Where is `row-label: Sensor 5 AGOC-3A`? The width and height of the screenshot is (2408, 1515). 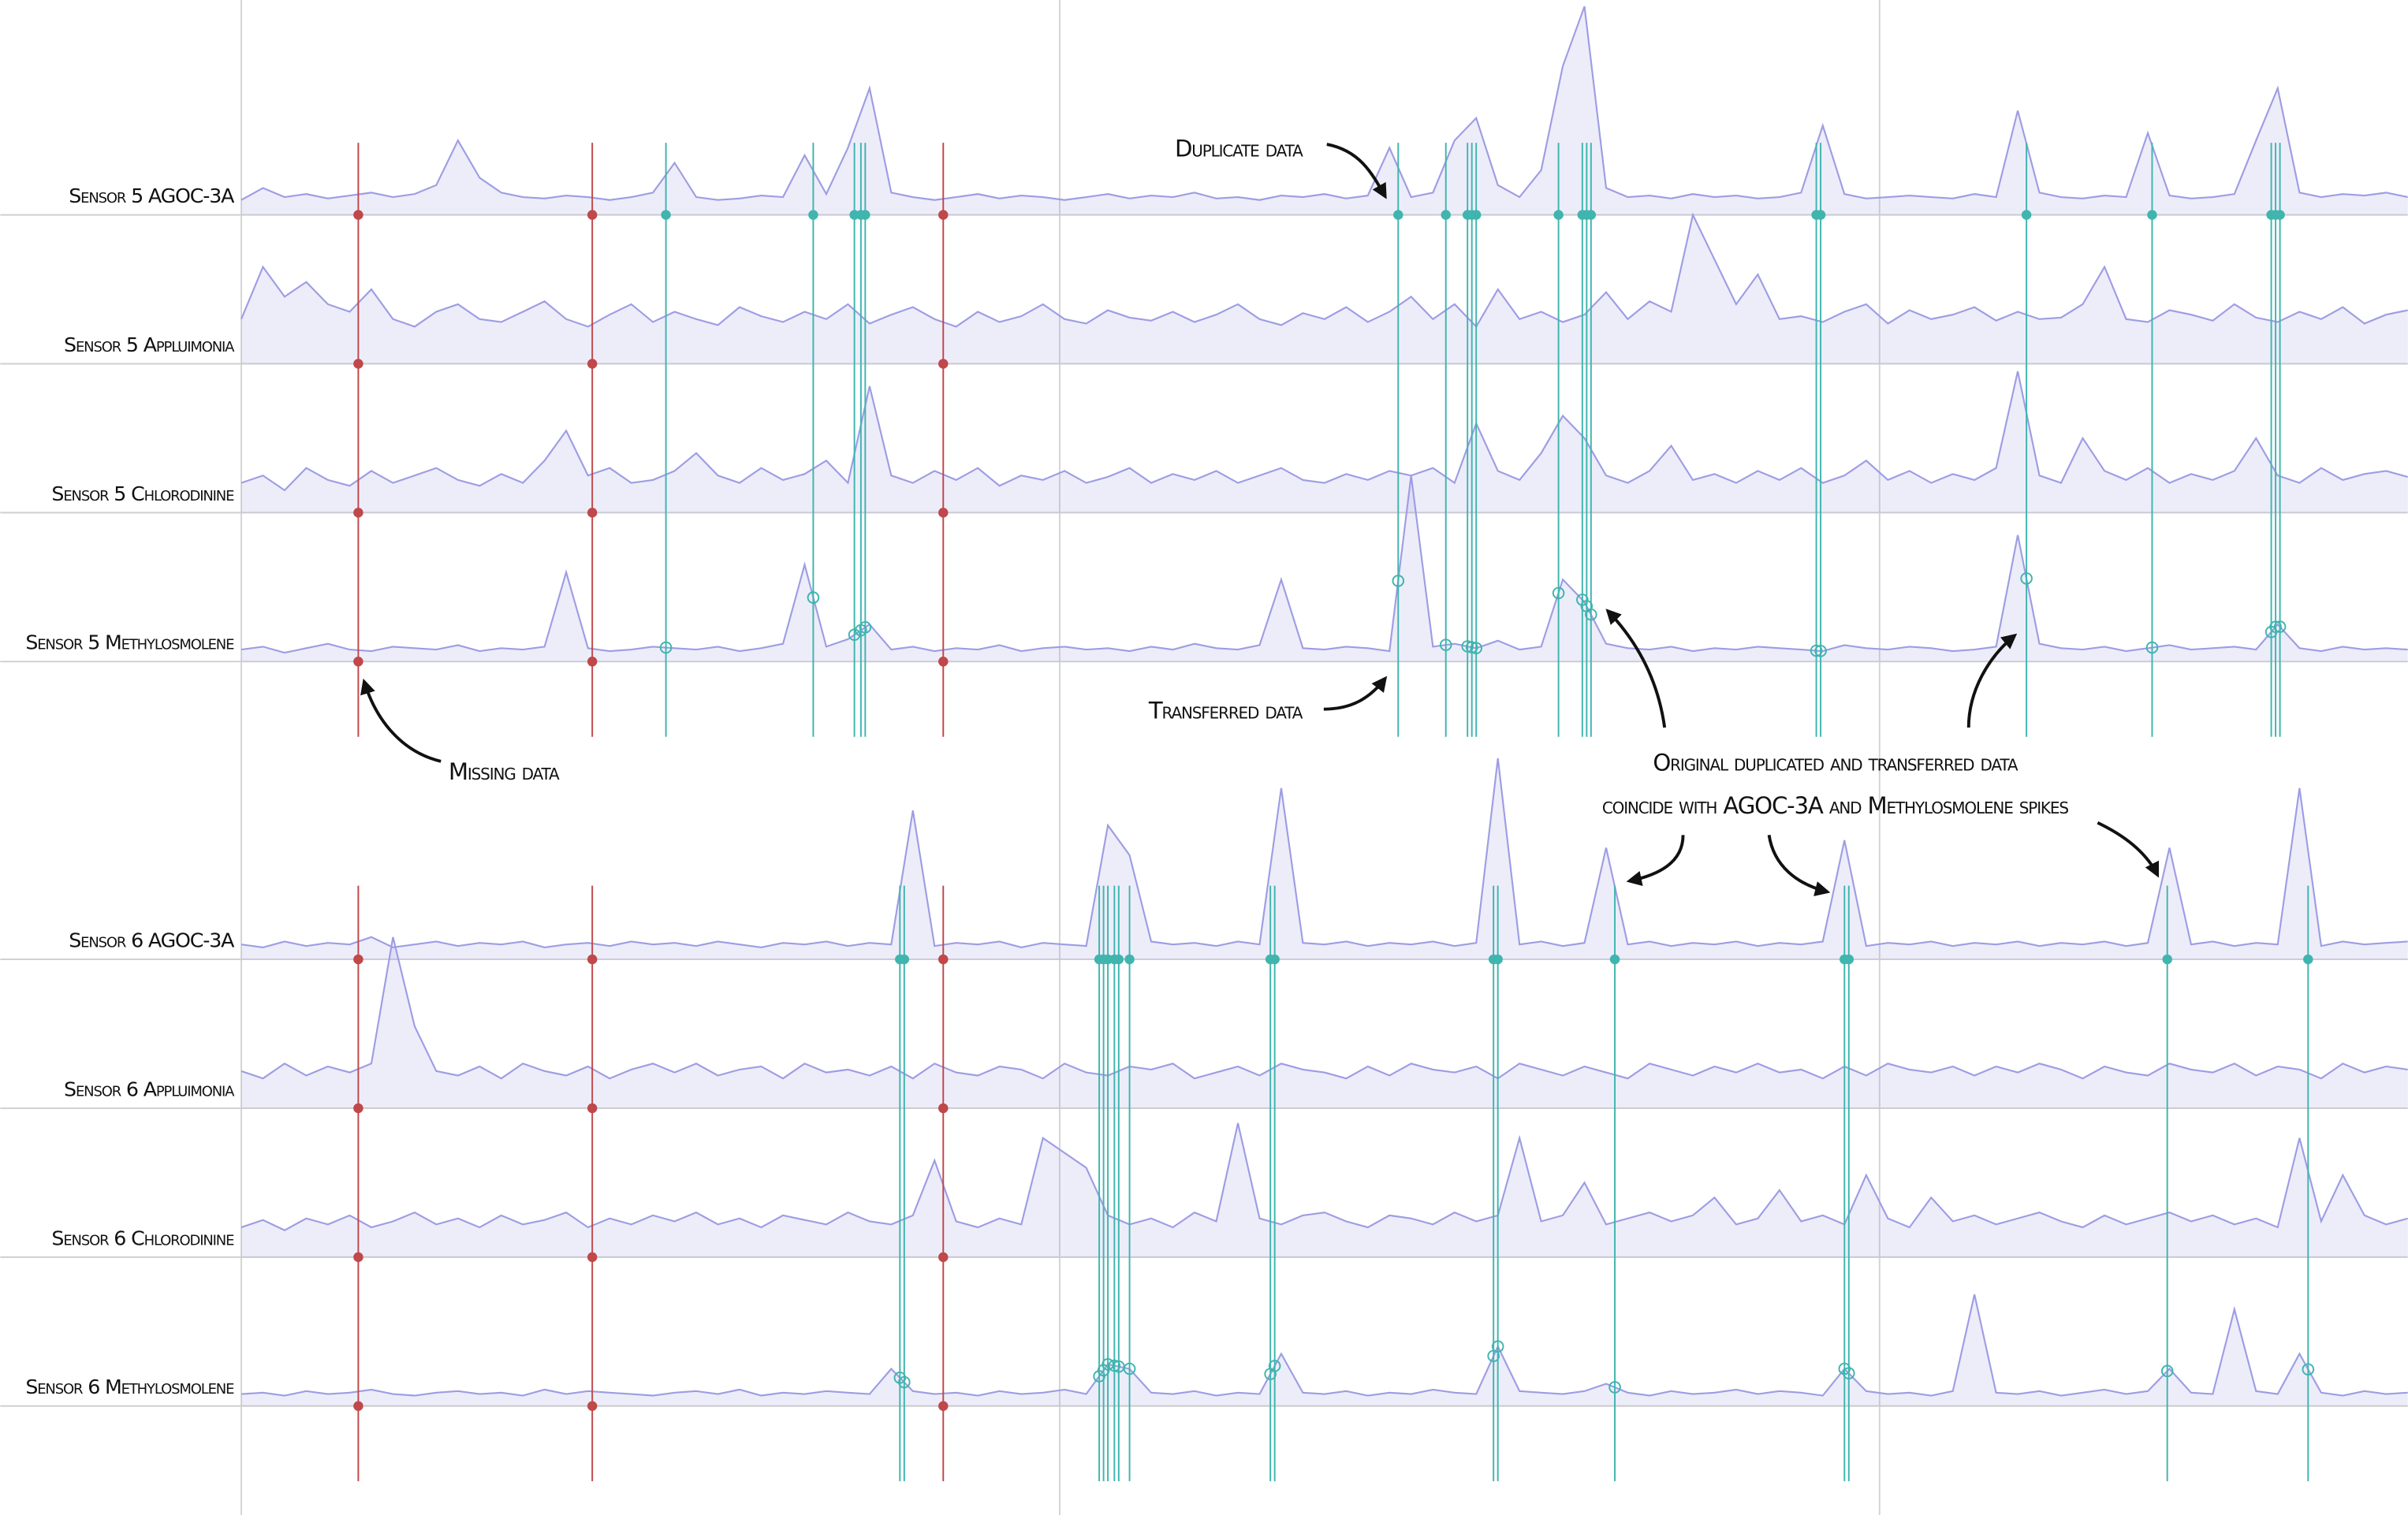
row-label: Sensor 5 AGOC-3A is located at coordinates (152, 195).